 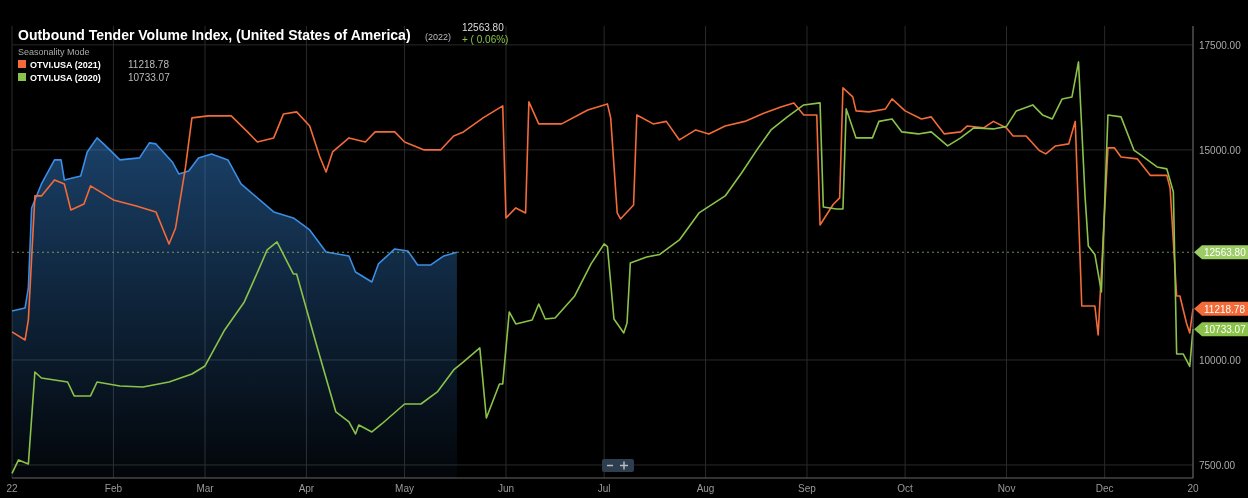 What do you see at coordinates (438, 37) in the screenshot?
I see `annotation: (2022)` at bounding box center [438, 37].